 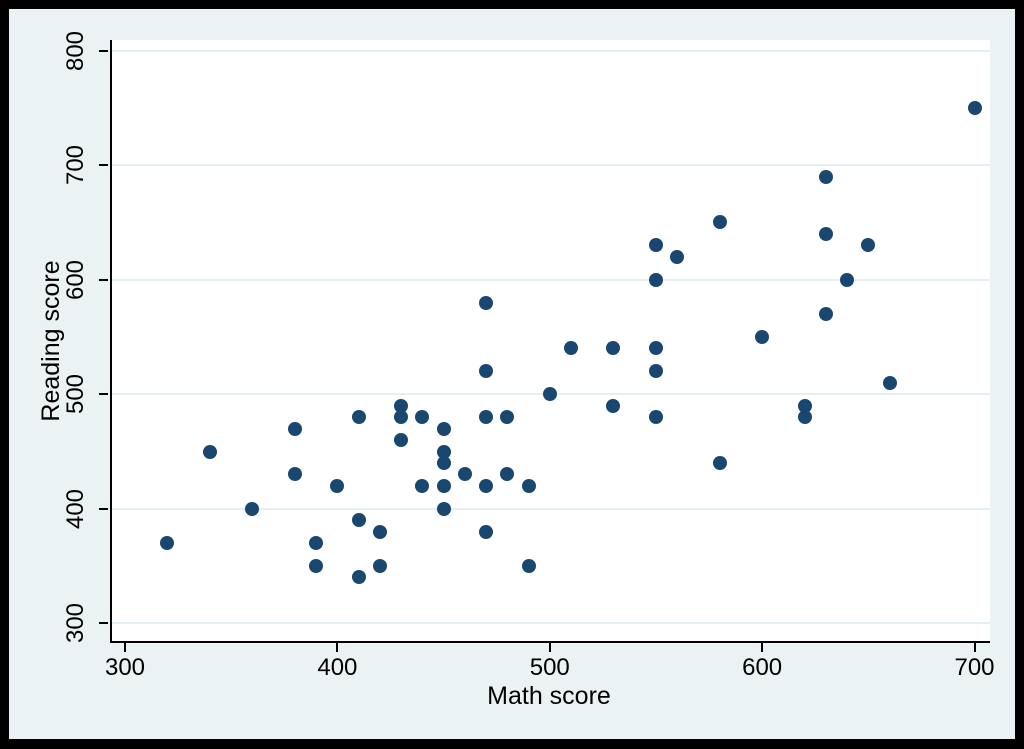 I want to click on y-tick-label: 300, so click(x=75, y=623).